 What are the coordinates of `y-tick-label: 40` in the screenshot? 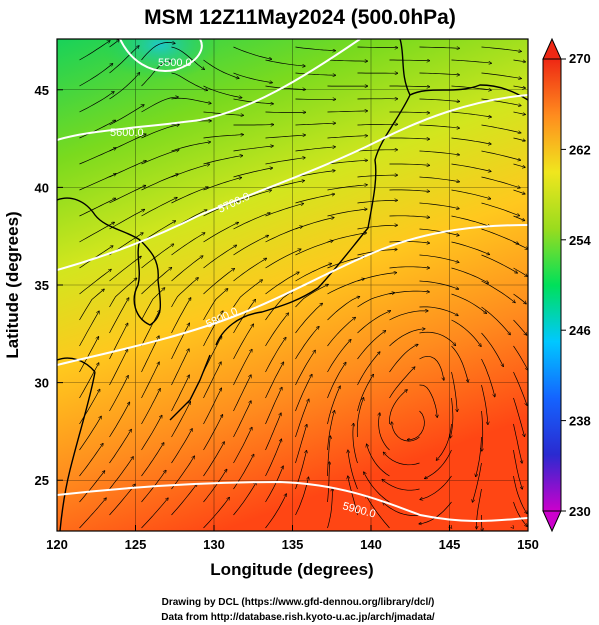 It's located at (42, 187).